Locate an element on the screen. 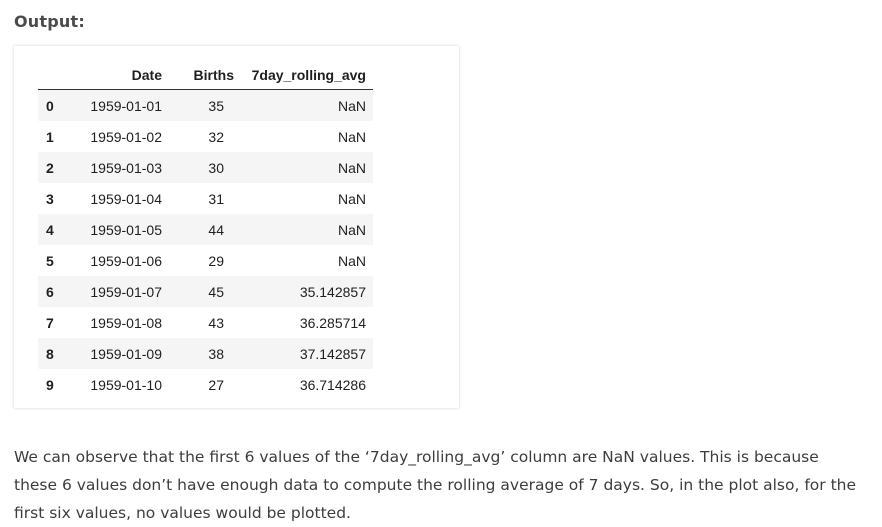 Image resolution: width=882 pixels, height=527 pixels. header-date: Date is located at coordinates (118, 75).